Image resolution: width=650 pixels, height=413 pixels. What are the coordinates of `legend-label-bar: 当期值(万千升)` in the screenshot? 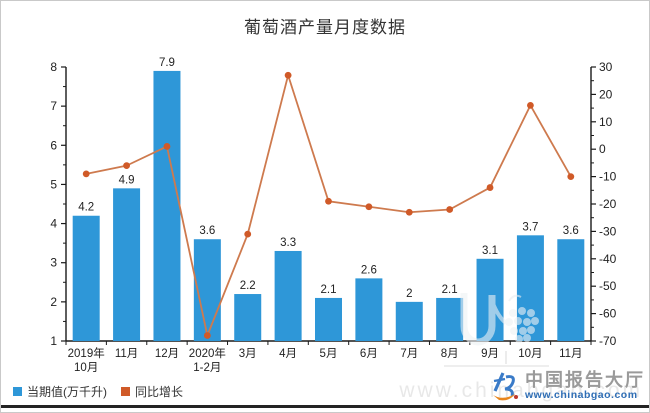 It's located at (67, 392).